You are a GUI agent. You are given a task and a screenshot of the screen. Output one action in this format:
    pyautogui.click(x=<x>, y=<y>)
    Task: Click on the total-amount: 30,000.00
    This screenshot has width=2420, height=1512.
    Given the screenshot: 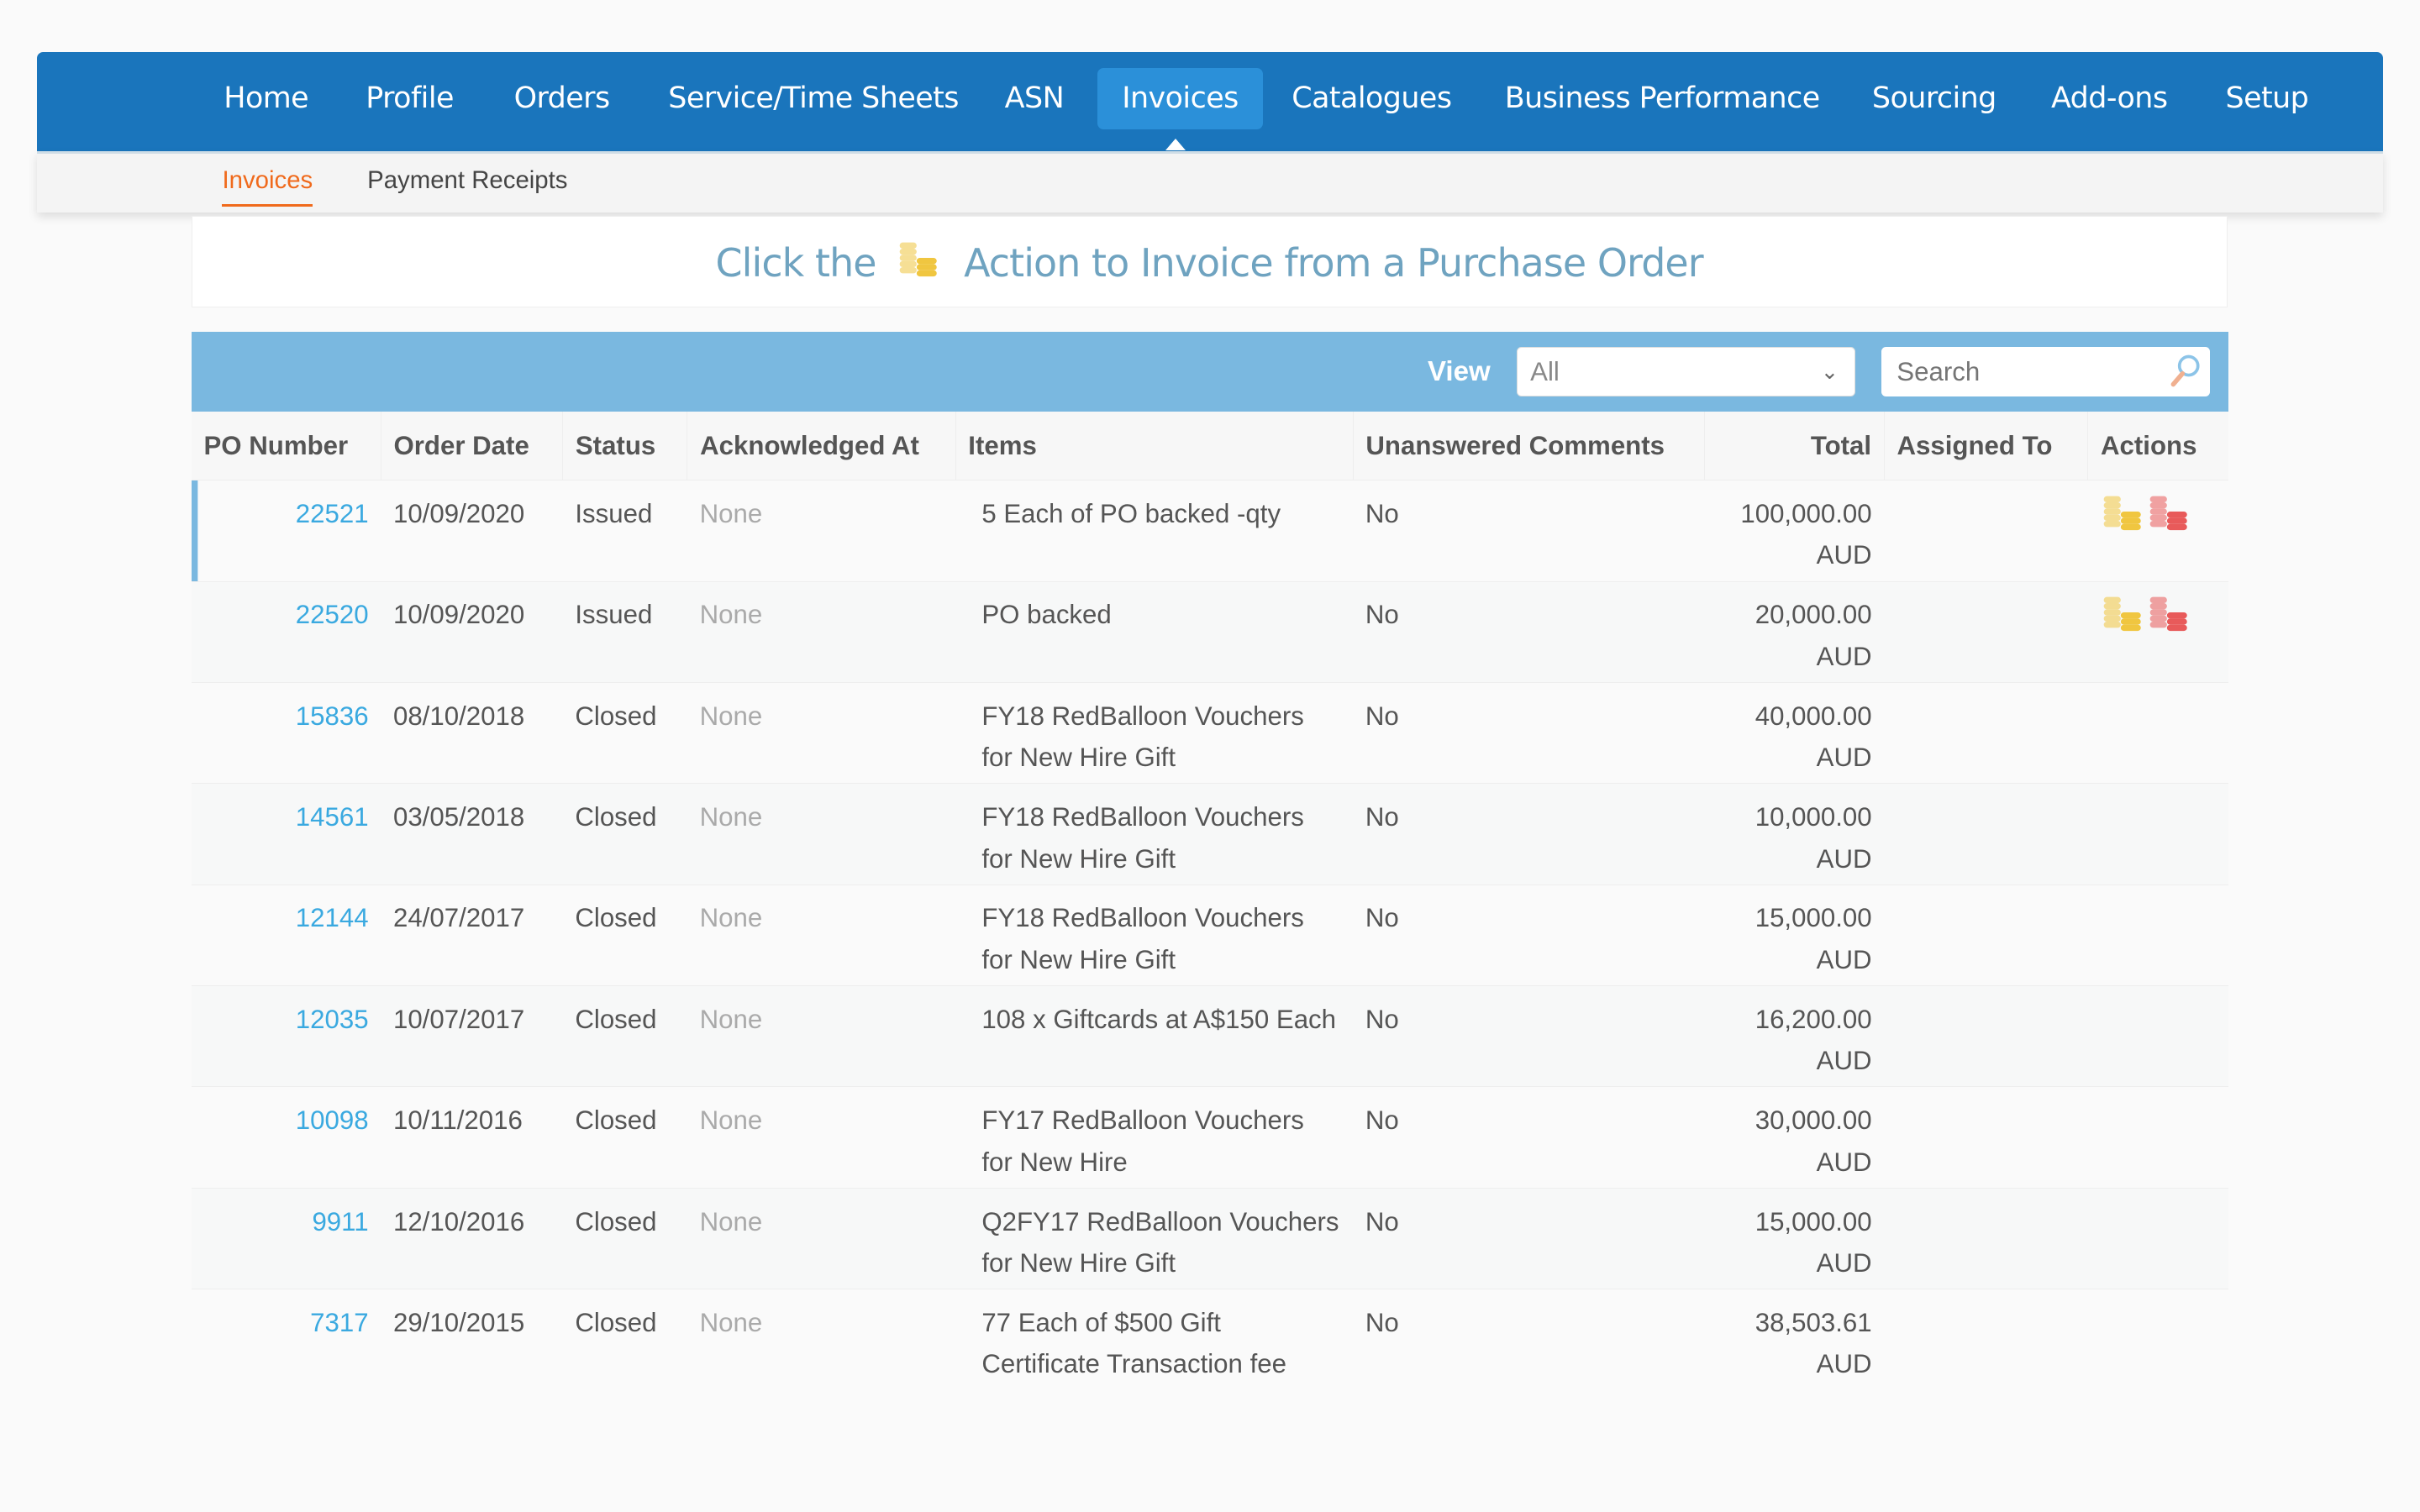 What is the action you would take?
    pyautogui.click(x=1813, y=1120)
    